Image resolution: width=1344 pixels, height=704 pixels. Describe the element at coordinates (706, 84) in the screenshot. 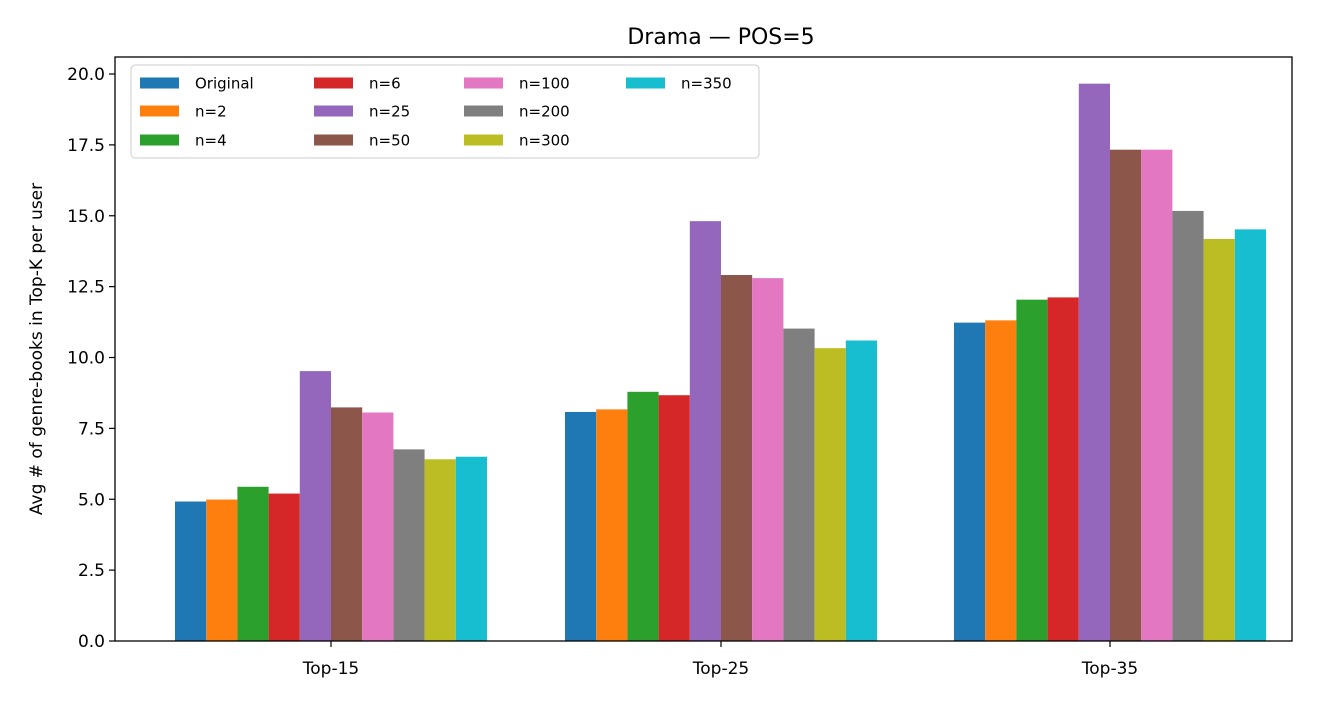

I see `legend-label: n=350` at that location.